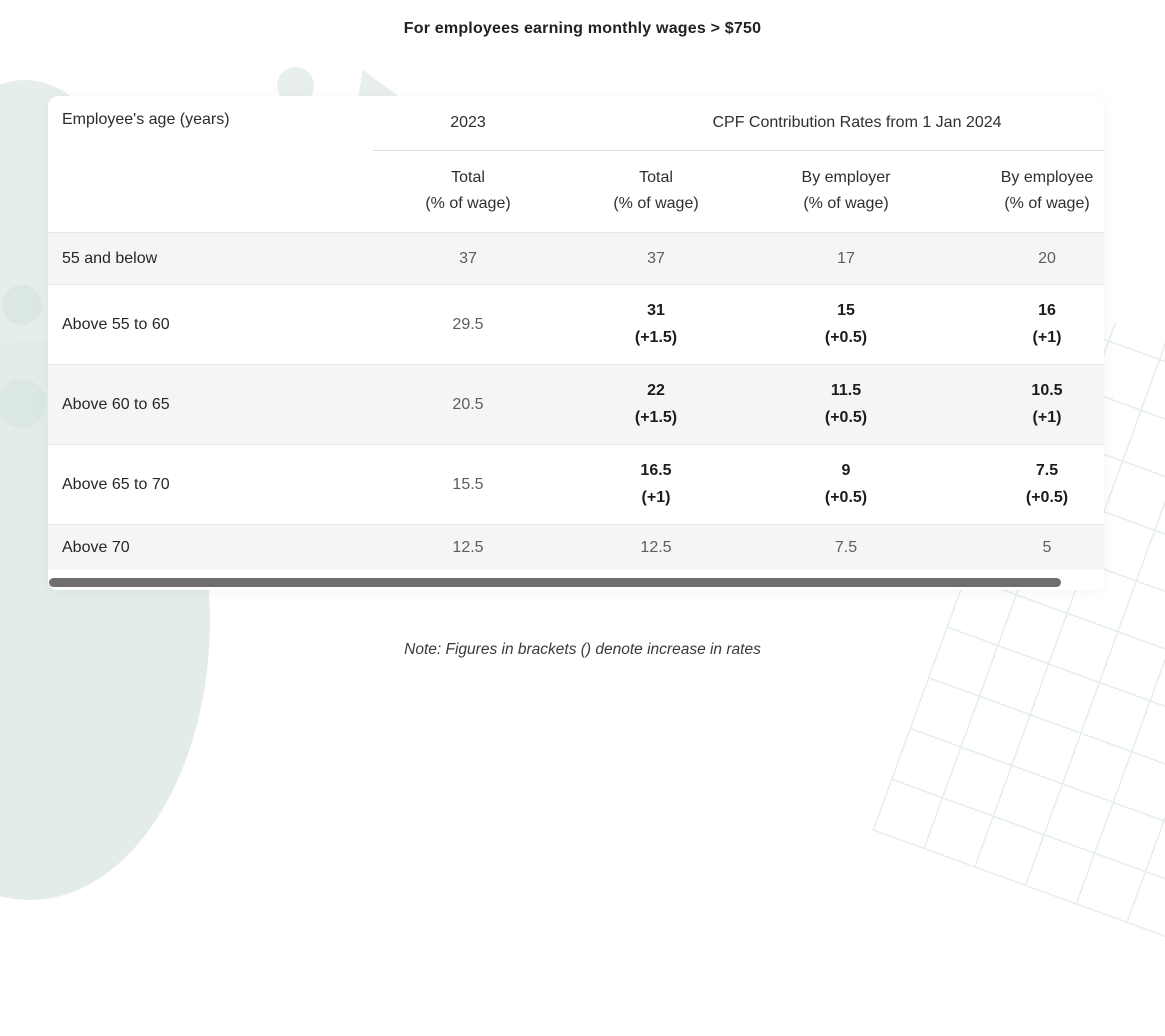 The width and height of the screenshot is (1165, 1036). Describe the element at coordinates (656, 324) in the screenshot. I see `cell-2024-total: 31 (+1.5)` at that location.